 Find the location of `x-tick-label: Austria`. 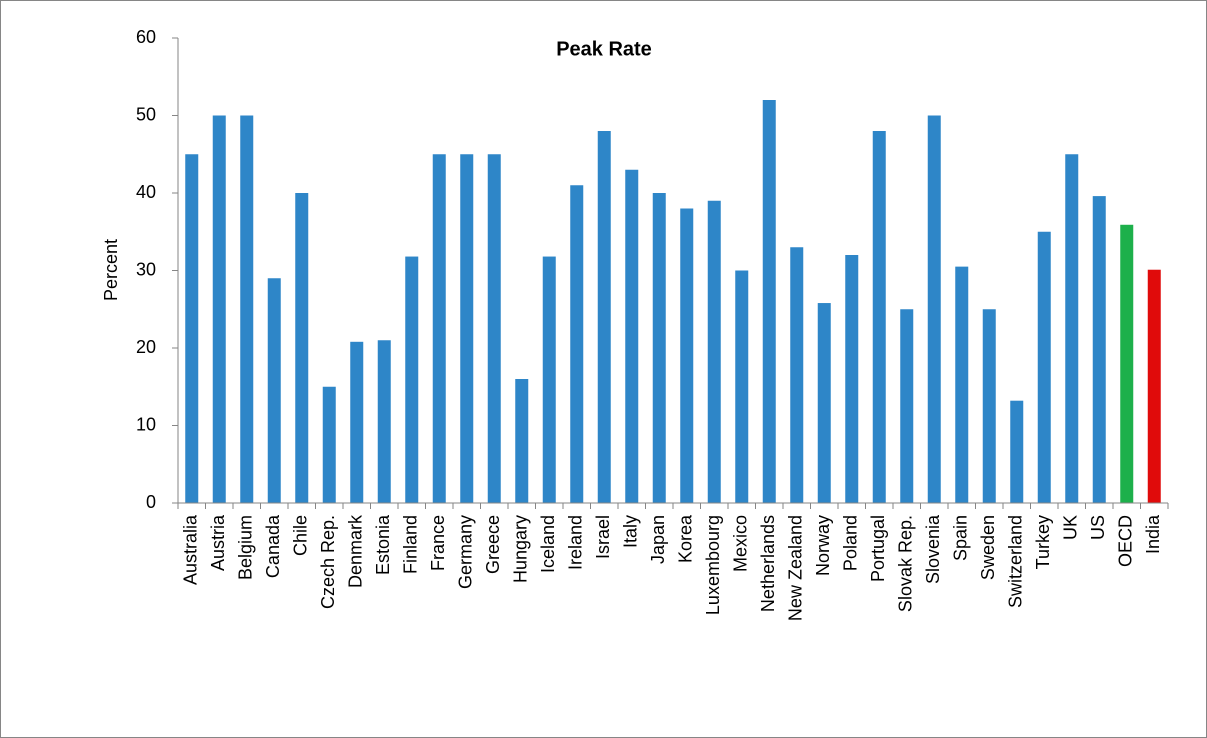

x-tick-label: Austria is located at coordinates (218, 542).